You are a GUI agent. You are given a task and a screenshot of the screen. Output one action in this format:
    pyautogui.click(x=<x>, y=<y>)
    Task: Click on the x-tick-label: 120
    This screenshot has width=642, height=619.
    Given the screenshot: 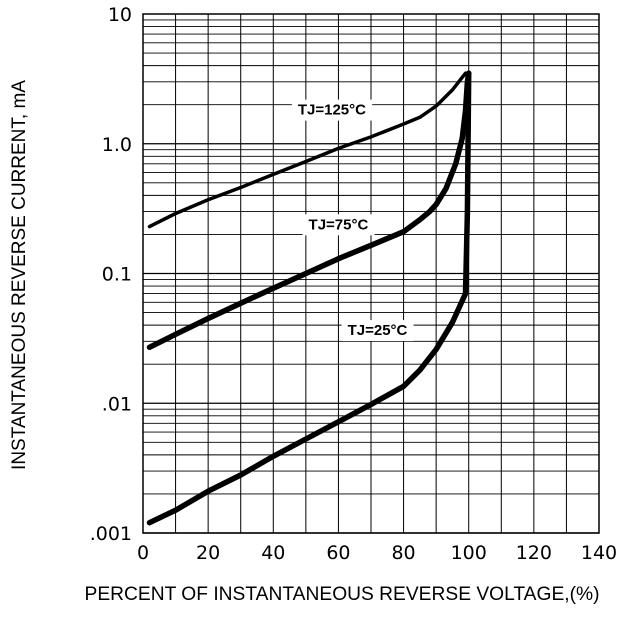 What is the action you would take?
    pyautogui.click(x=534, y=553)
    